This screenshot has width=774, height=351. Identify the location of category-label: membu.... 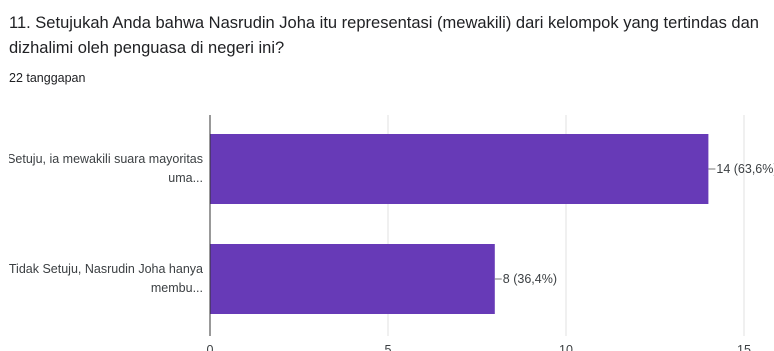
(177, 288).